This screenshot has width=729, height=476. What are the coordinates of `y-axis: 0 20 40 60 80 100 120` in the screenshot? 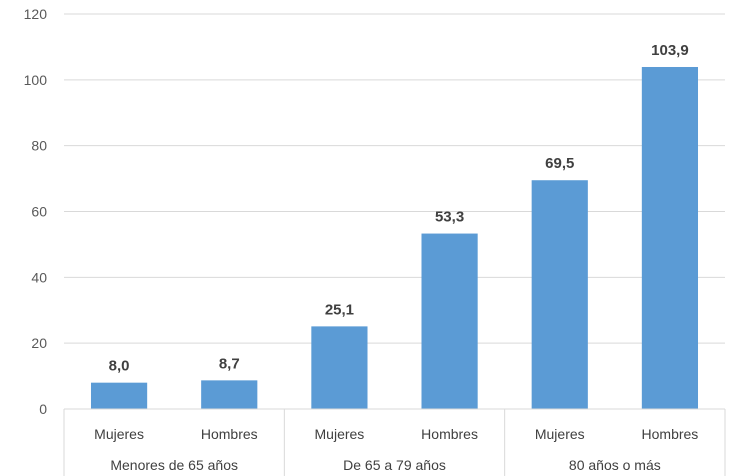 It's located at (36, 211).